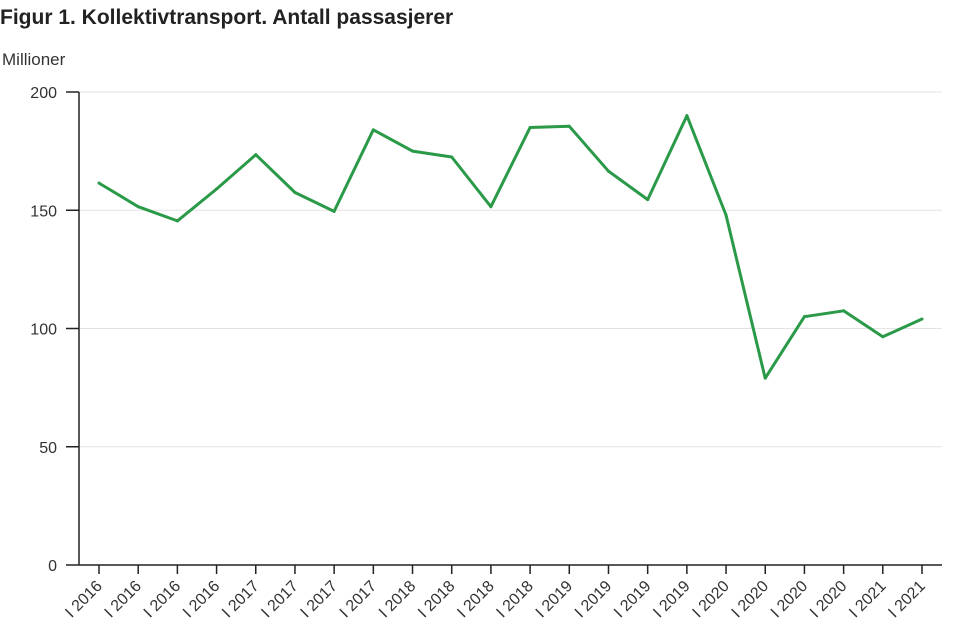 This screenshot has width=955, height=623. Describe the element at coordinates (34, 59) in the screenshot. I see `y-axis-unit-label: Millioner` at that location.